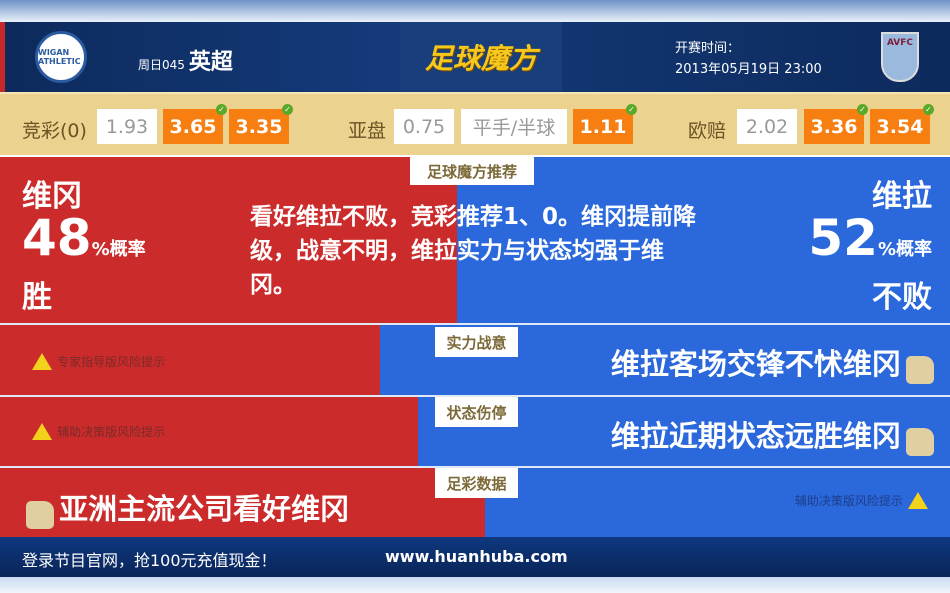 This screenshot has width=950, height=593. I want to click on oupei-odd: 3.36 ✓, so click(836, 124).